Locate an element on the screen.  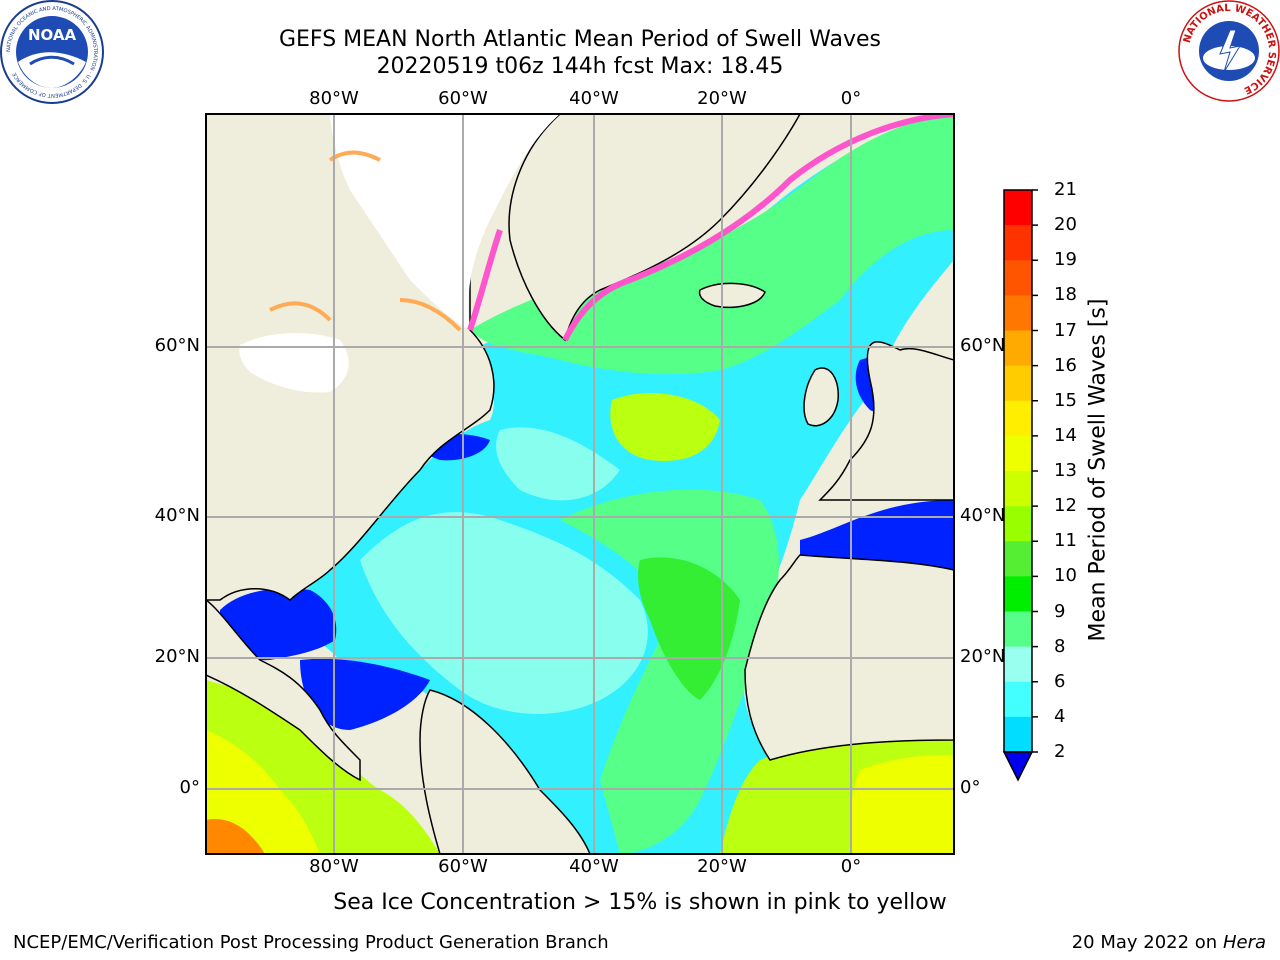
europe is located at coordinates (886, 365).